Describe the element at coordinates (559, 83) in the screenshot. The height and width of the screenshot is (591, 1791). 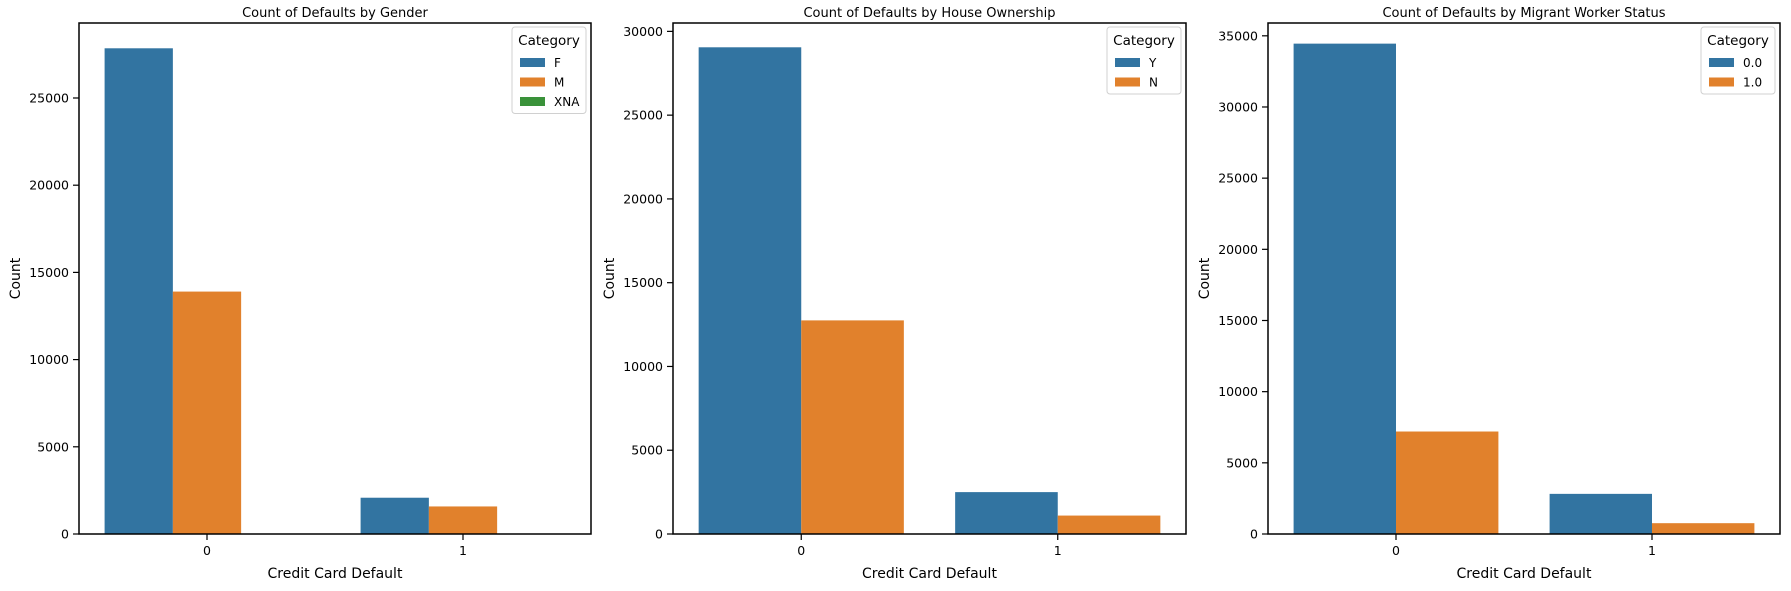
I see `legend-entry-label: M` at that location.